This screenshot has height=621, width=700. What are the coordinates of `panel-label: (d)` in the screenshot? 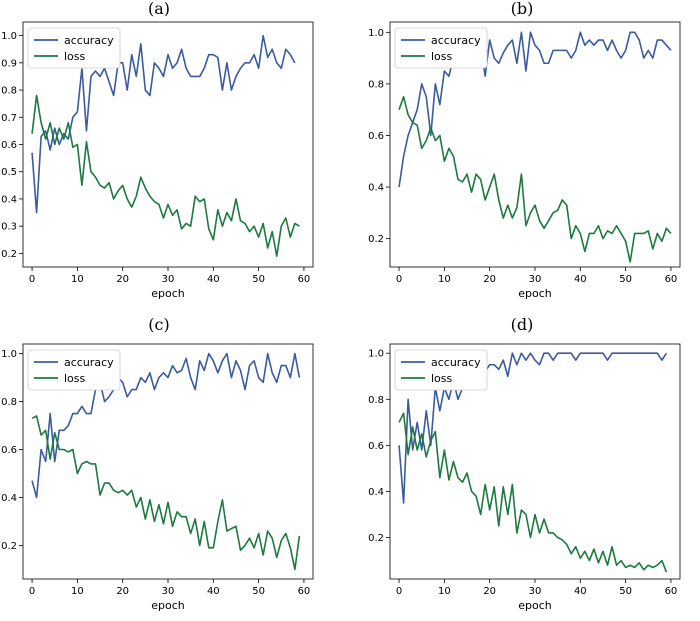 It's located at (522, 324).